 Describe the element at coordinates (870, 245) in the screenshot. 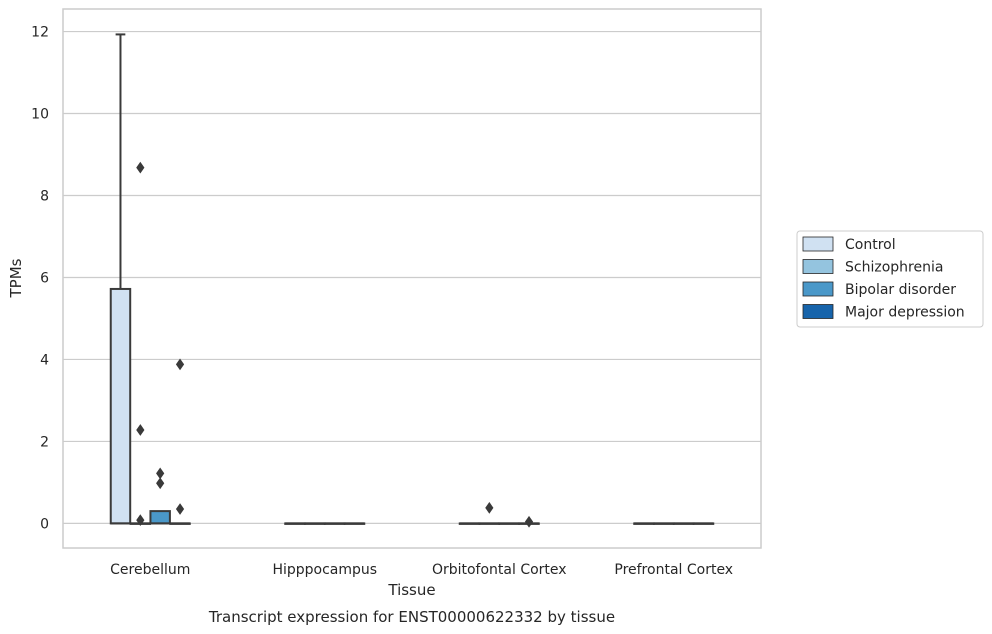

I see `legend-label: Control` at that location.